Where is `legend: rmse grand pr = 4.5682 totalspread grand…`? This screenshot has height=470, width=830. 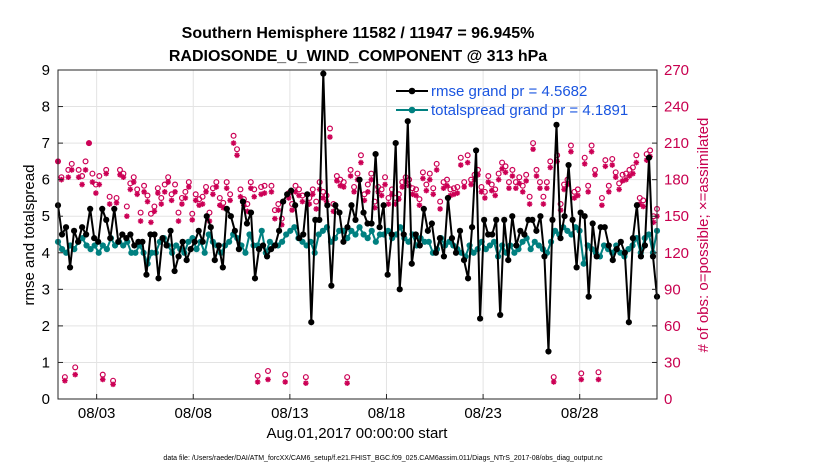
legend: rmse grand pr = 4.5682 totalspread grand… is located at coordinates (512, 101).